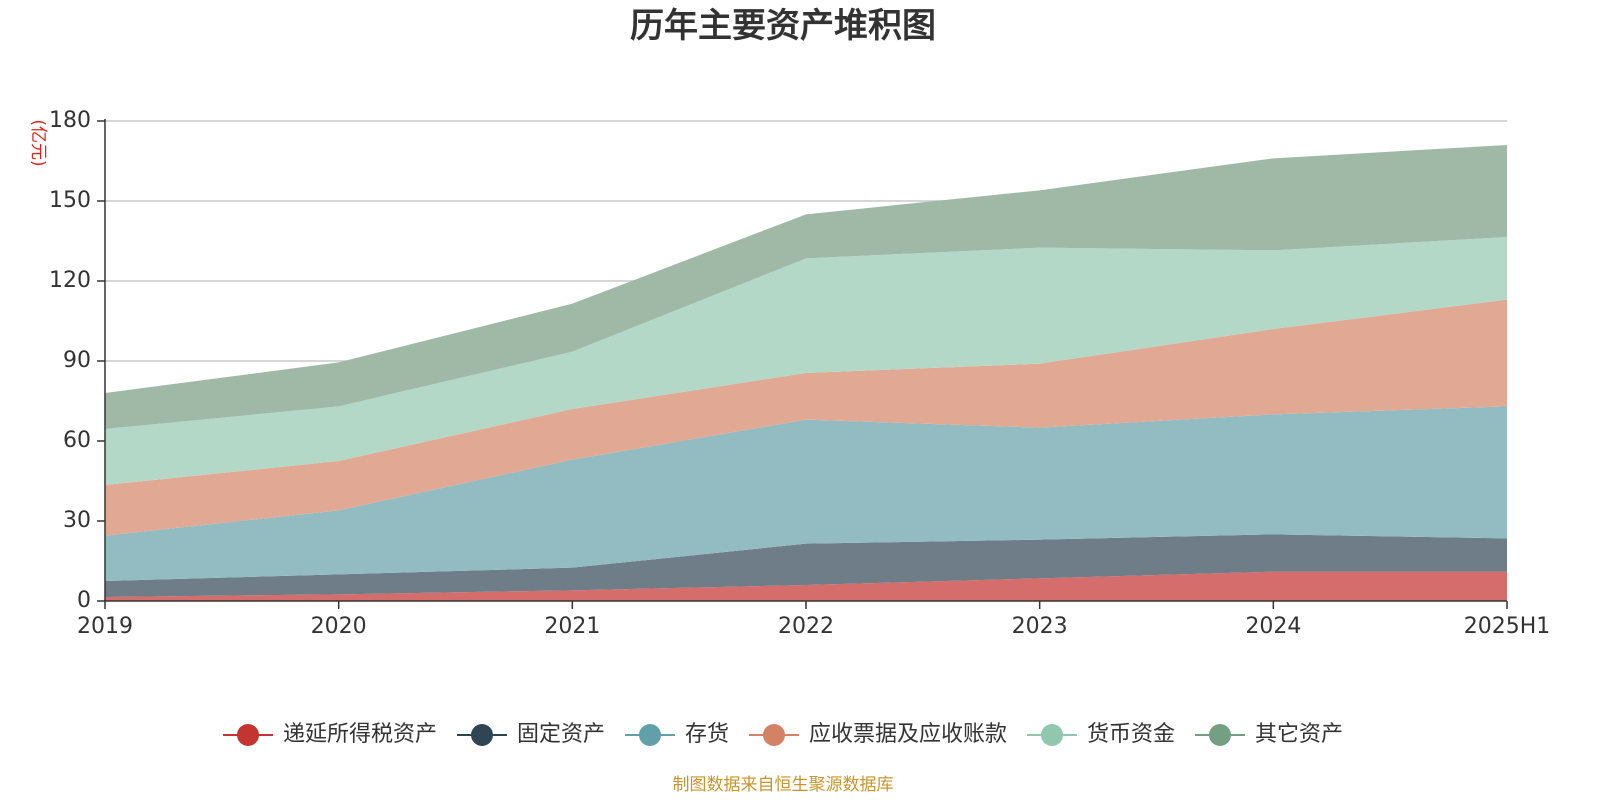 Image resolution: width=1600 pixels, height=800 pixels. What do you see at coordinates (783, 26) in the screenshot?
I see `chart-title: 历年主要资产堆积图` at bounding box center [783, 26].